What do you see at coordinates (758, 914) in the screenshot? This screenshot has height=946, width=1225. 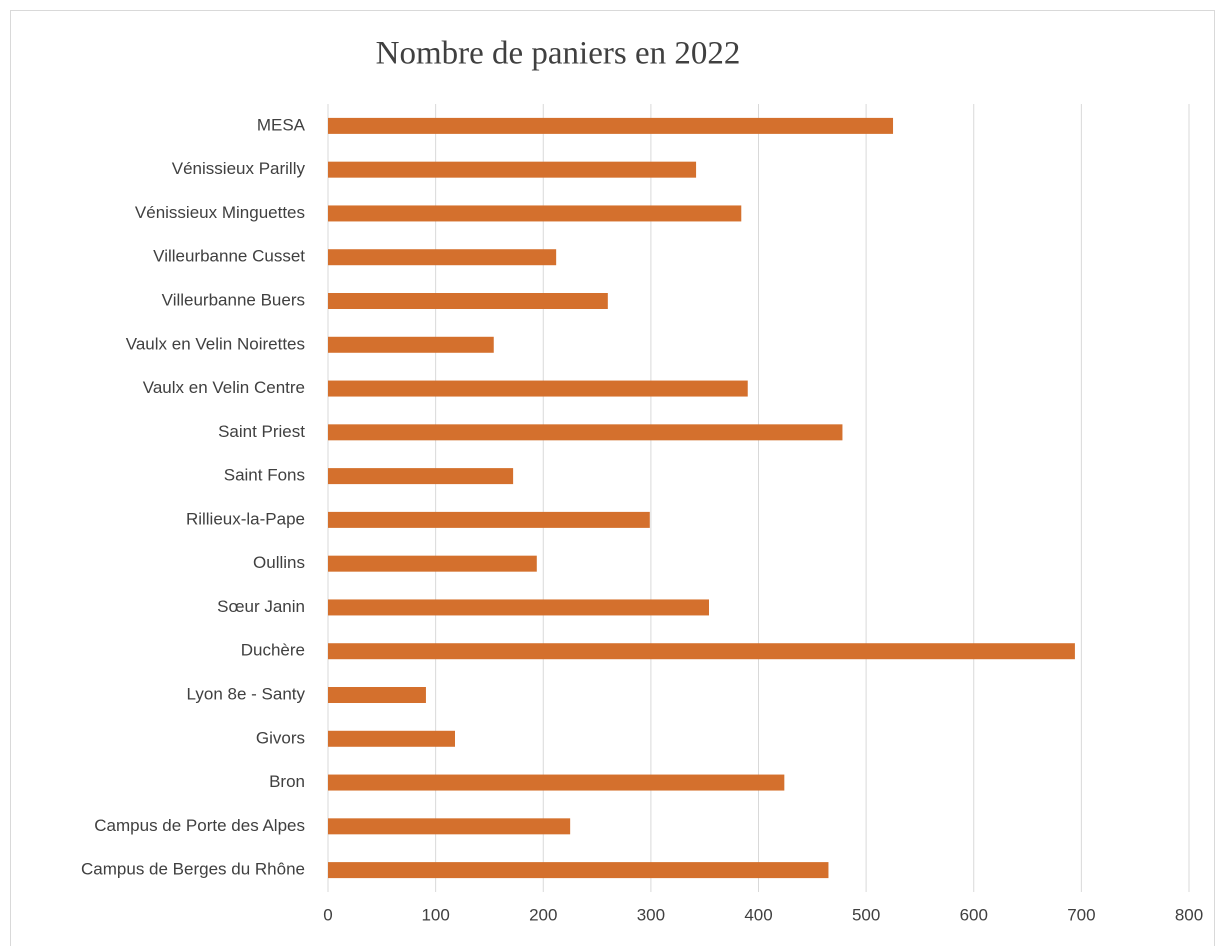 I see `x-tick-label: 400` at bounding box center [758, 914].